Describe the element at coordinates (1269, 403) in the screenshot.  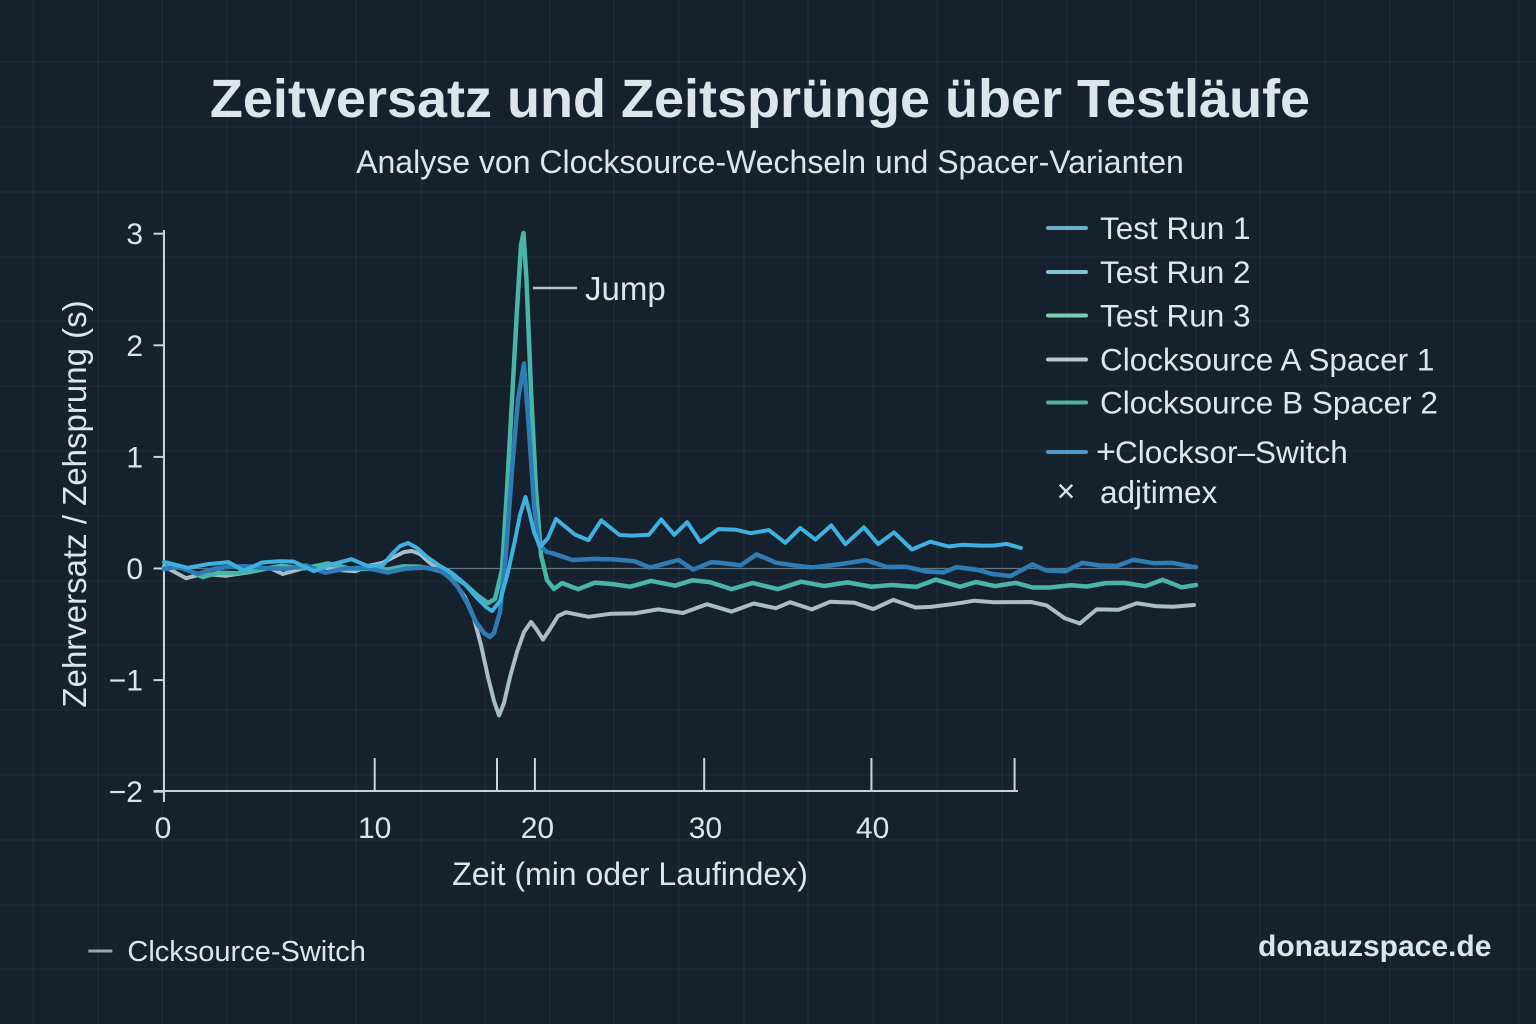
I see `svg-text: Clocksource B Spacer 2` at that location.